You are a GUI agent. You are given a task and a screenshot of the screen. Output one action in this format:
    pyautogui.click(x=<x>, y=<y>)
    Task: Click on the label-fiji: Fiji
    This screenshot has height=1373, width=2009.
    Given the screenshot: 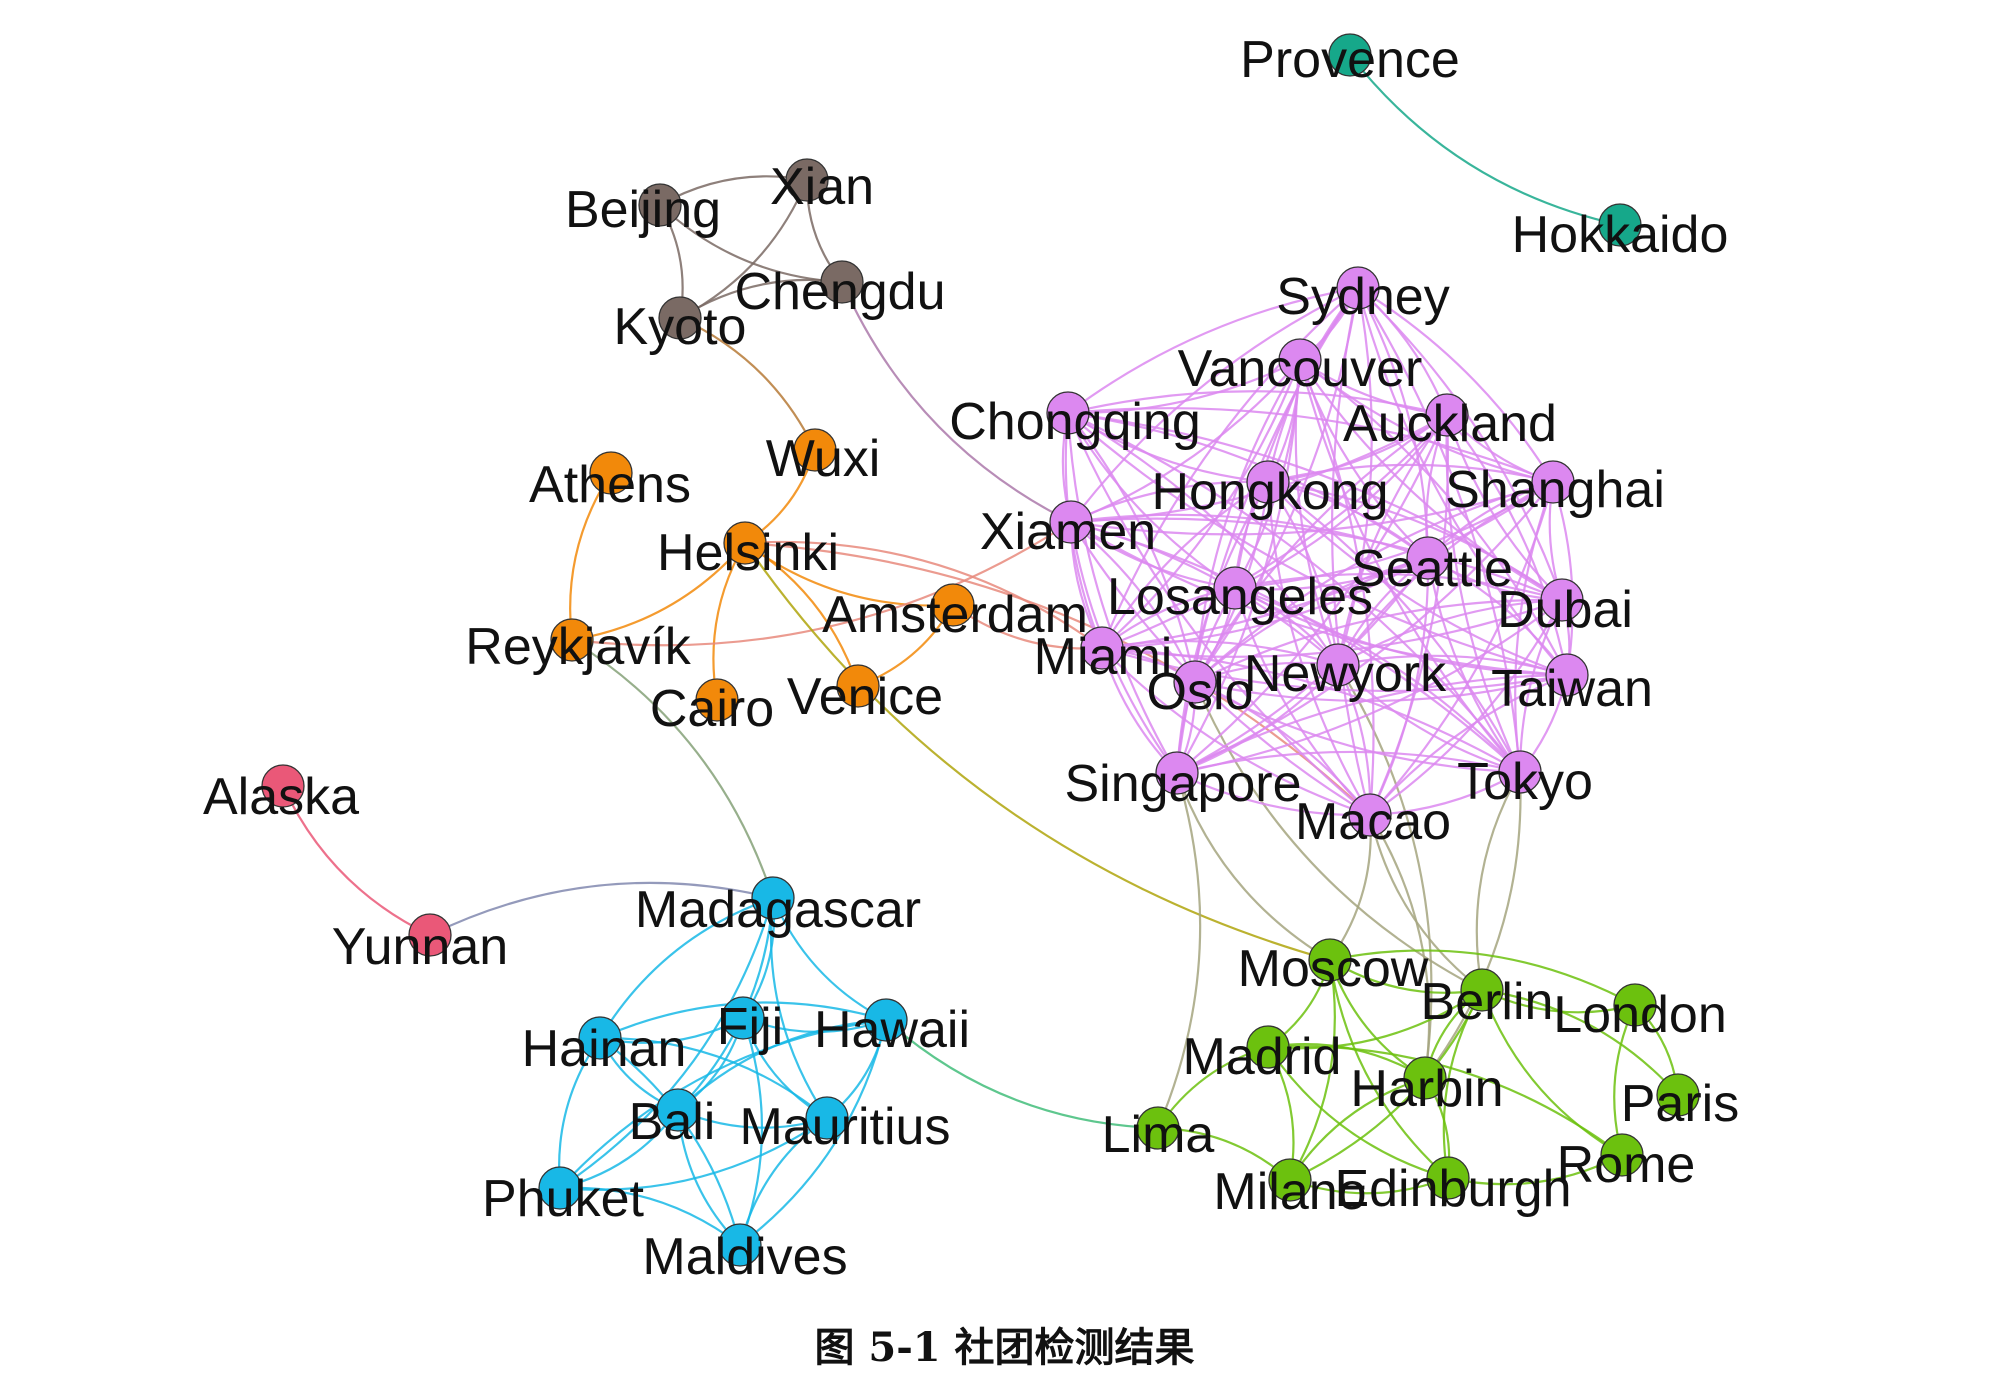 What is the action you would take?
    pyautogui.click(x=750, y=1027)
    